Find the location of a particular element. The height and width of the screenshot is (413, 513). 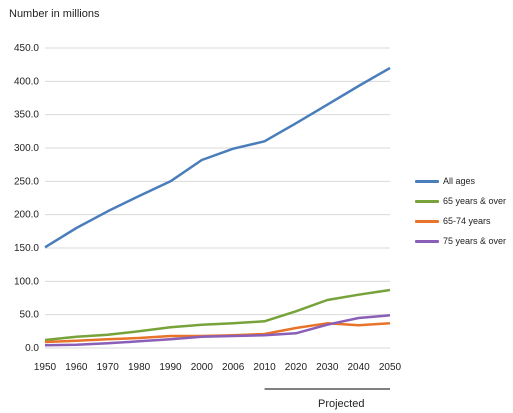

legend-label: 75 years & over is located at coordinates (475, 241).